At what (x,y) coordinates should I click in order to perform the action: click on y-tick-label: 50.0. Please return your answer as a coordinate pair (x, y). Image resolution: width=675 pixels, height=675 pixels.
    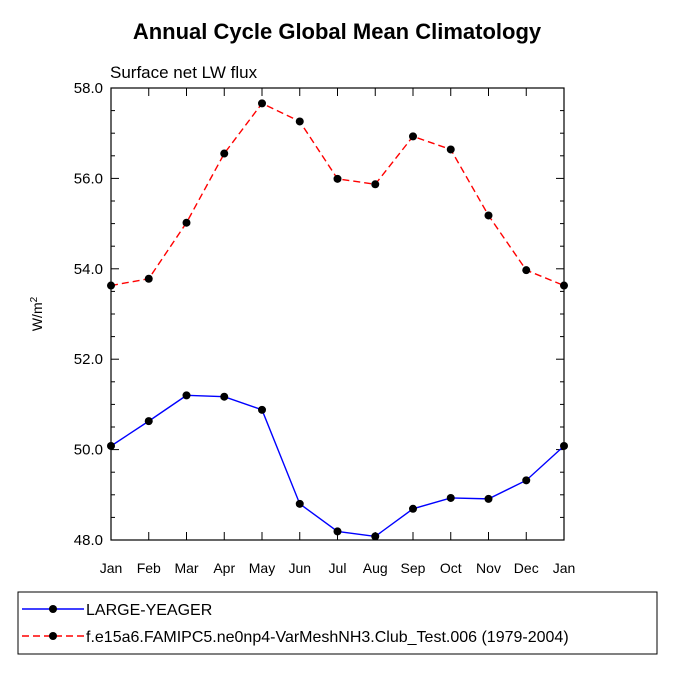
    Looking at the image, I should click on (88, 450).